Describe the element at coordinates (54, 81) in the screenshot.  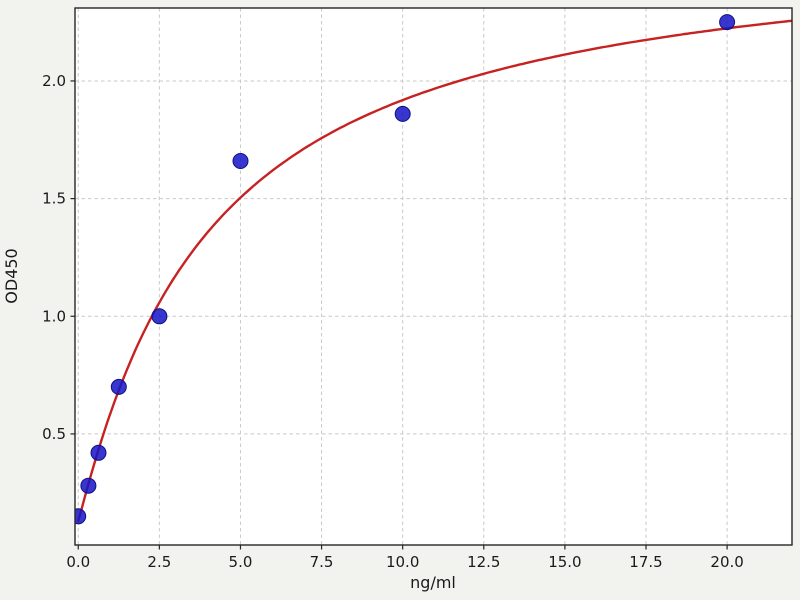
I see `y-tick-label: 2.0` at that location.